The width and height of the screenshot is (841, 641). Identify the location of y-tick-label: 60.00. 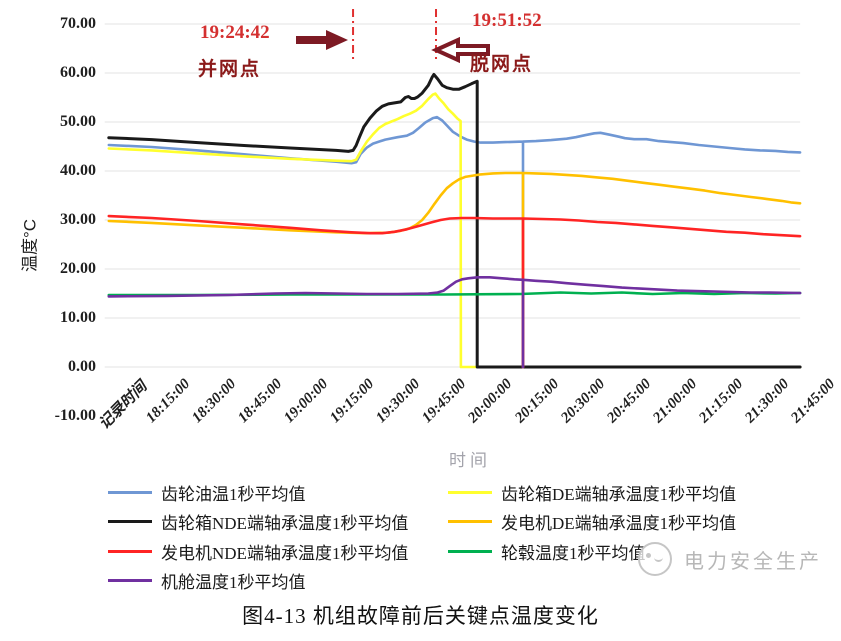
(78, 72).